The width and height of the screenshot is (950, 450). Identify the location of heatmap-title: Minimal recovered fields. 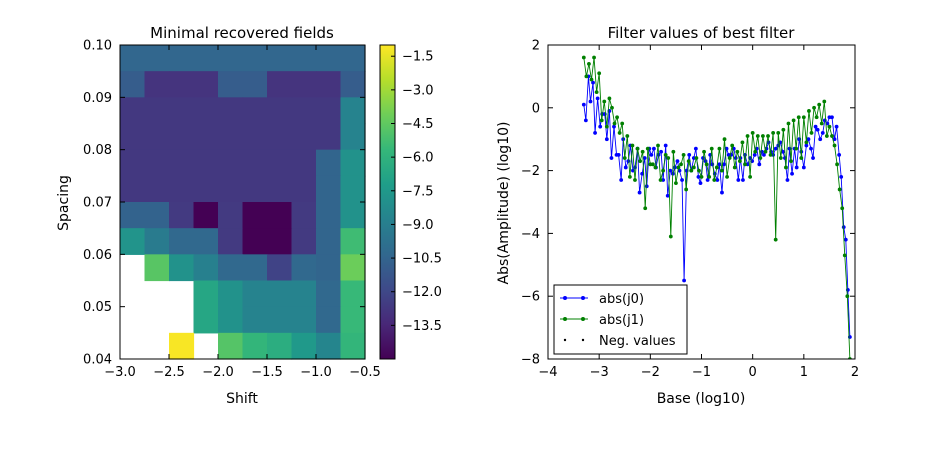
(242, 33).